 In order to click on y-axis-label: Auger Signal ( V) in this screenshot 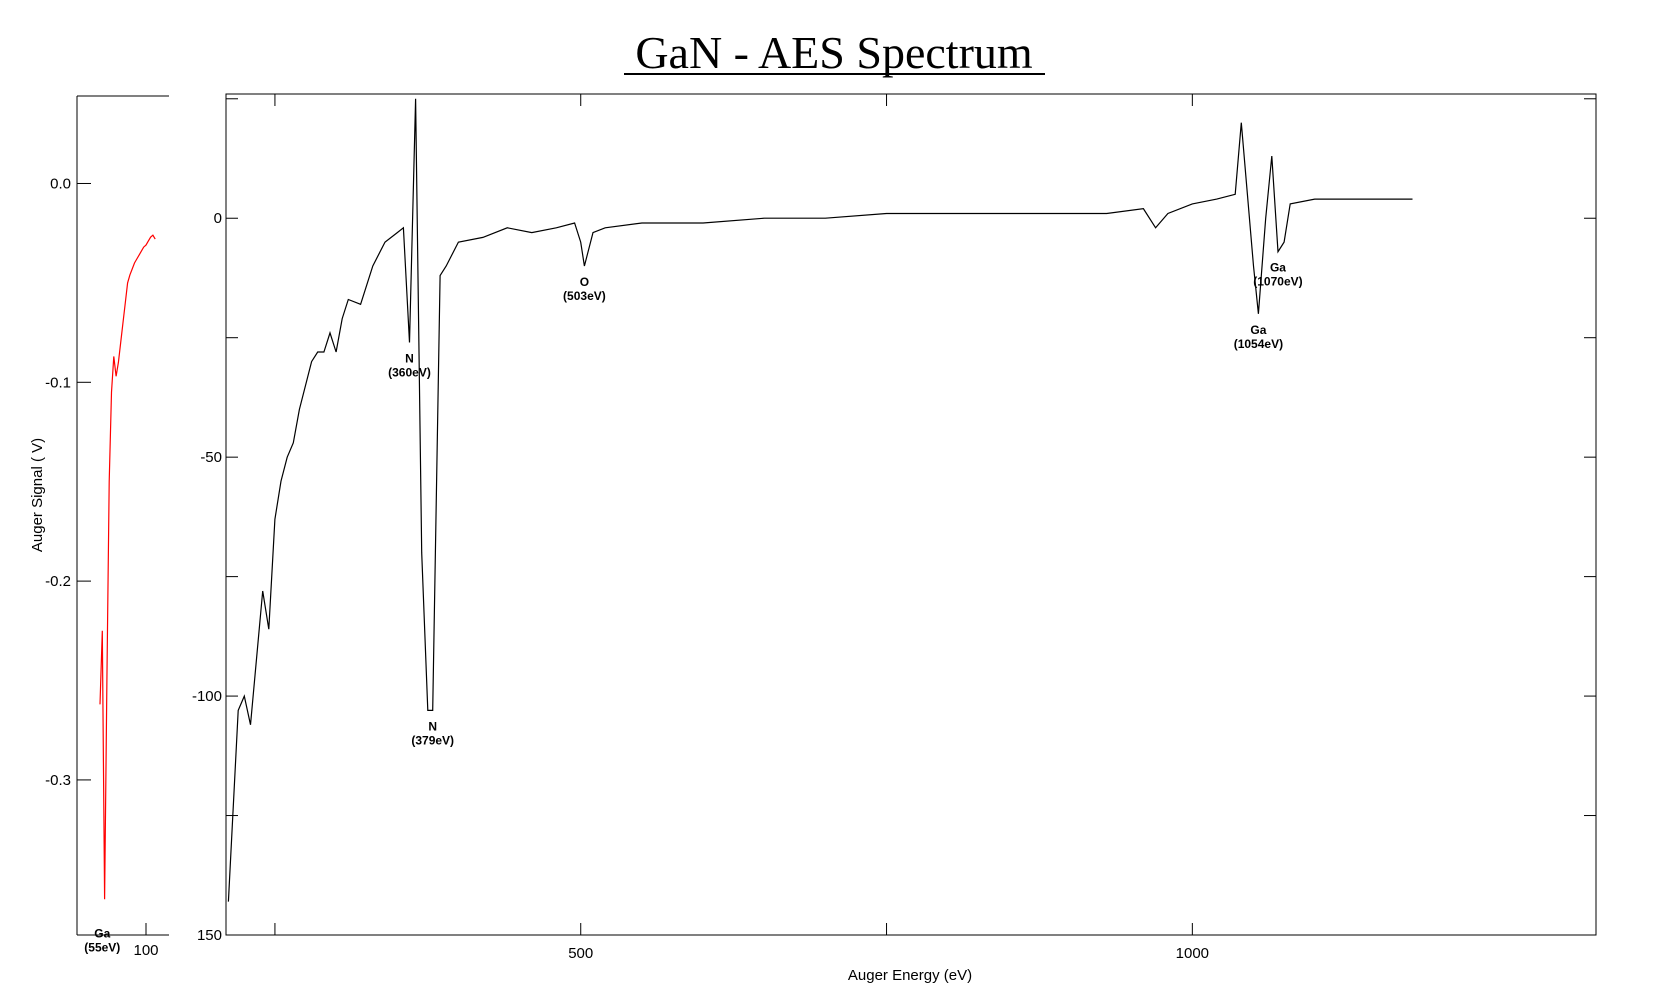, I will do `click(37, 495)`.